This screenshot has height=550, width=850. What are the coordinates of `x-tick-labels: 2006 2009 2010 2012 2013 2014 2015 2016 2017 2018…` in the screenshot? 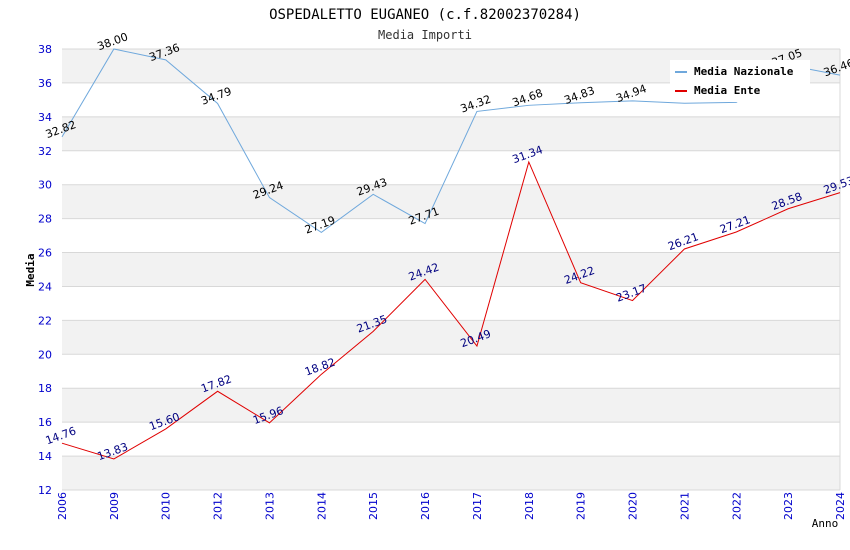 It's located at (451, 506).